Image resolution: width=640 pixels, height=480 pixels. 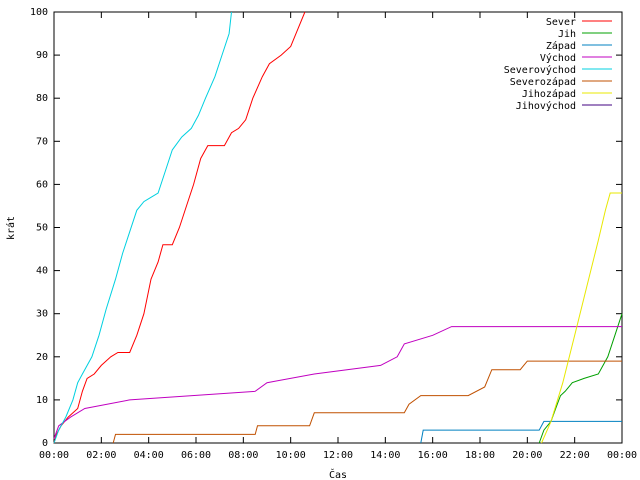 I want to click on y-tick-label: 90, so click(x=42, y=55).